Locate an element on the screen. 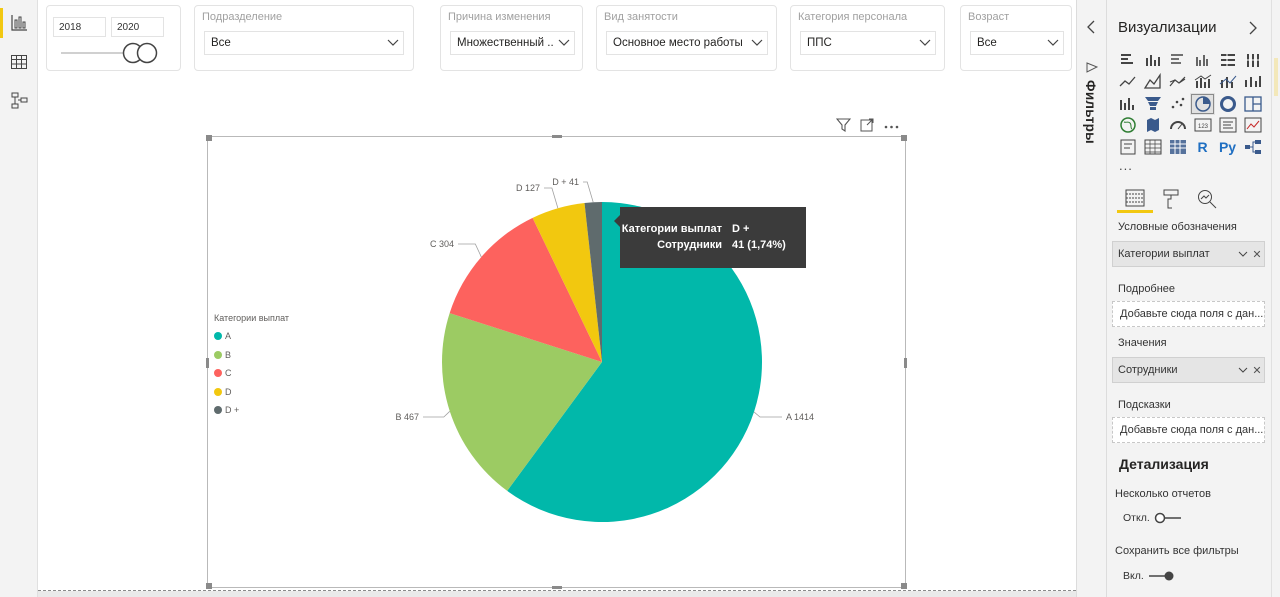  visual-types-grid: 123 R Py is located at coordinates (1190, 104).